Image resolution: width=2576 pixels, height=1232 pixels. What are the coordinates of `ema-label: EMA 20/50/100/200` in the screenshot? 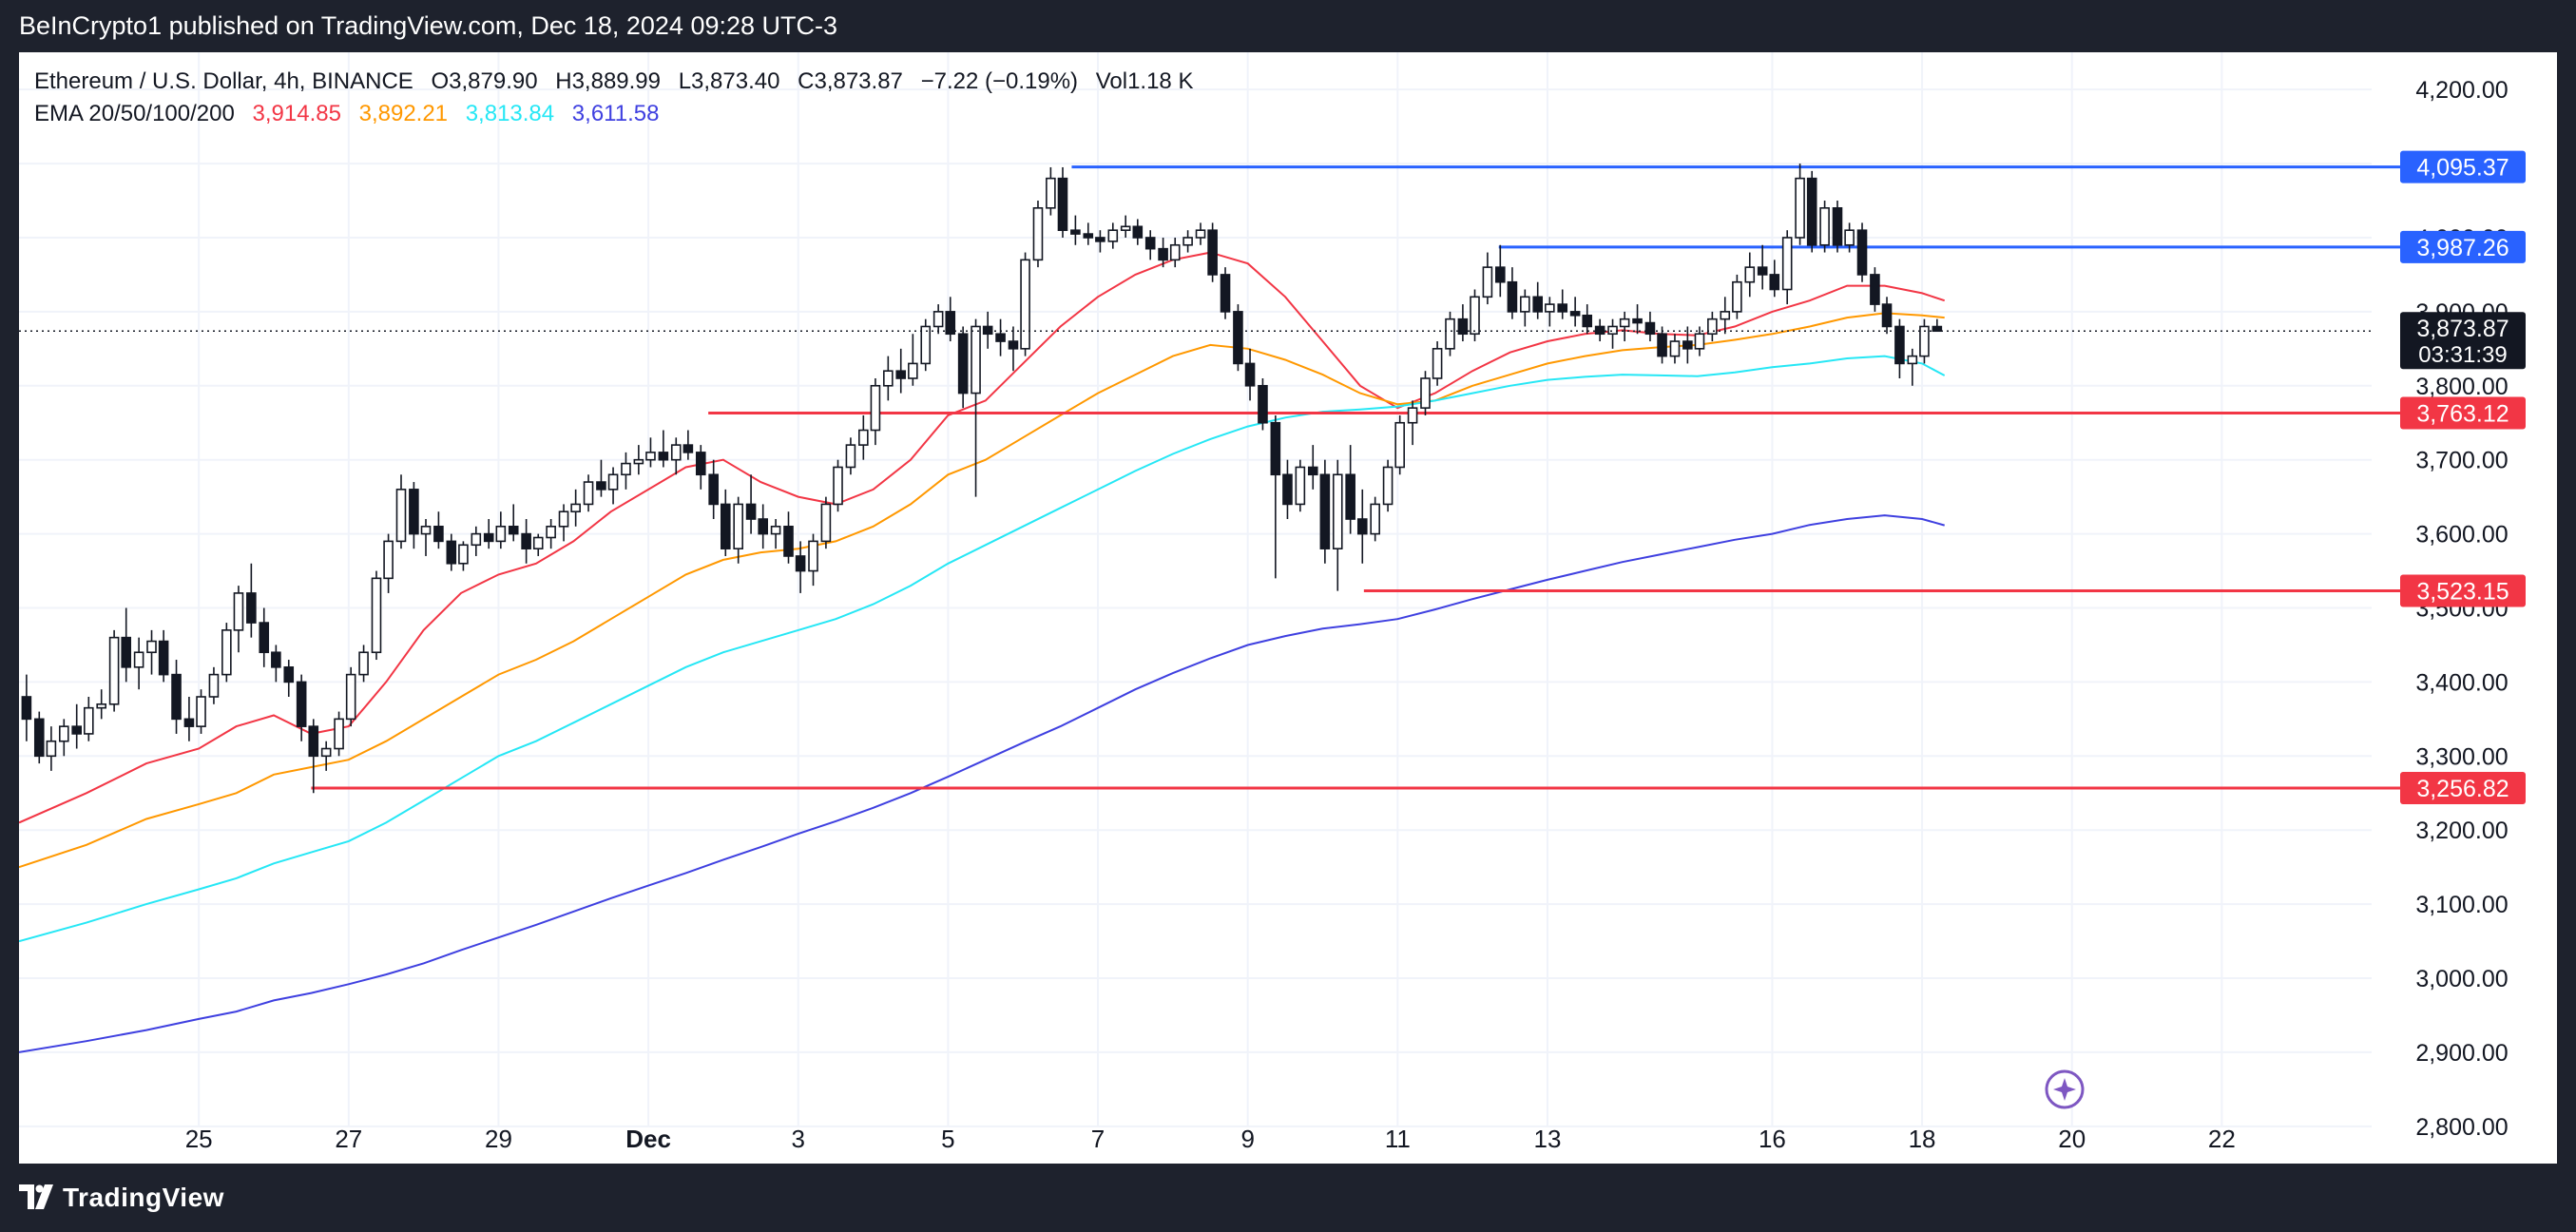 It's located at (134, 113).